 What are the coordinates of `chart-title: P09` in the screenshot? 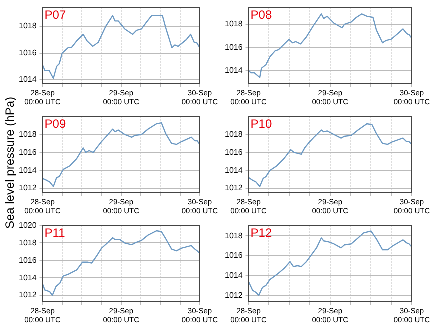 It's located at (55, 124).